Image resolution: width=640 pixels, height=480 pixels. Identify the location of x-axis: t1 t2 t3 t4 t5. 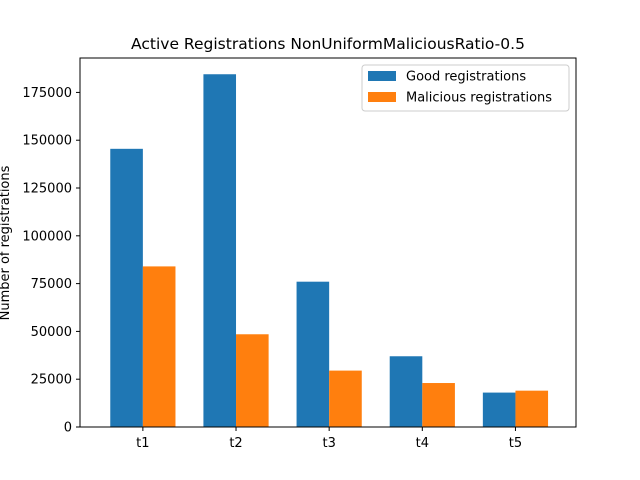
(329, 439).